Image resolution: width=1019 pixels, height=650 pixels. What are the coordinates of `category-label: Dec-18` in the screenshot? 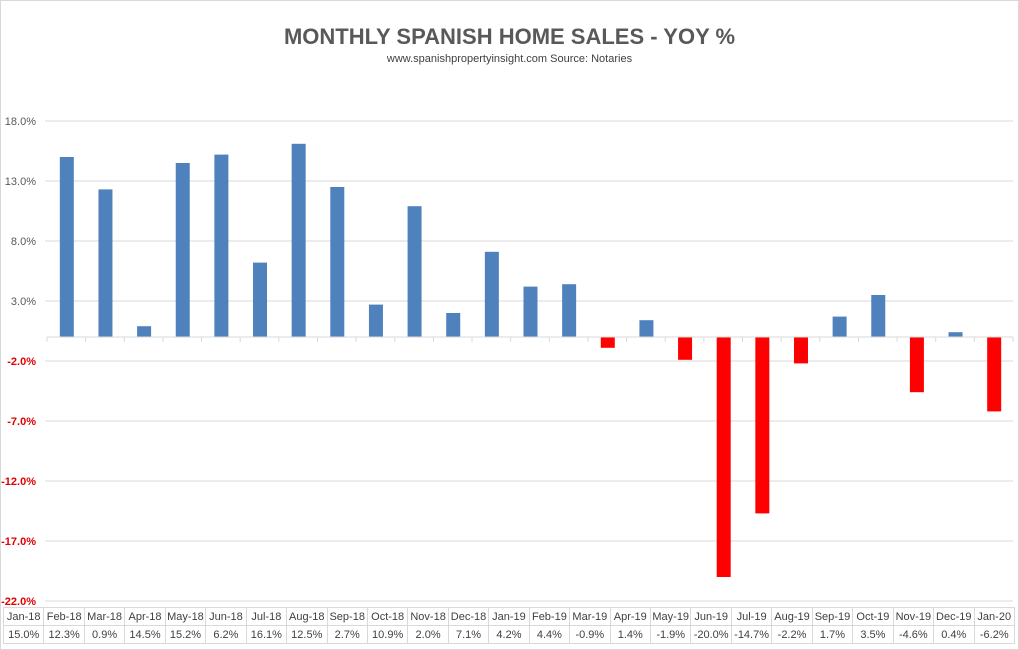 It's located at (468, 616).